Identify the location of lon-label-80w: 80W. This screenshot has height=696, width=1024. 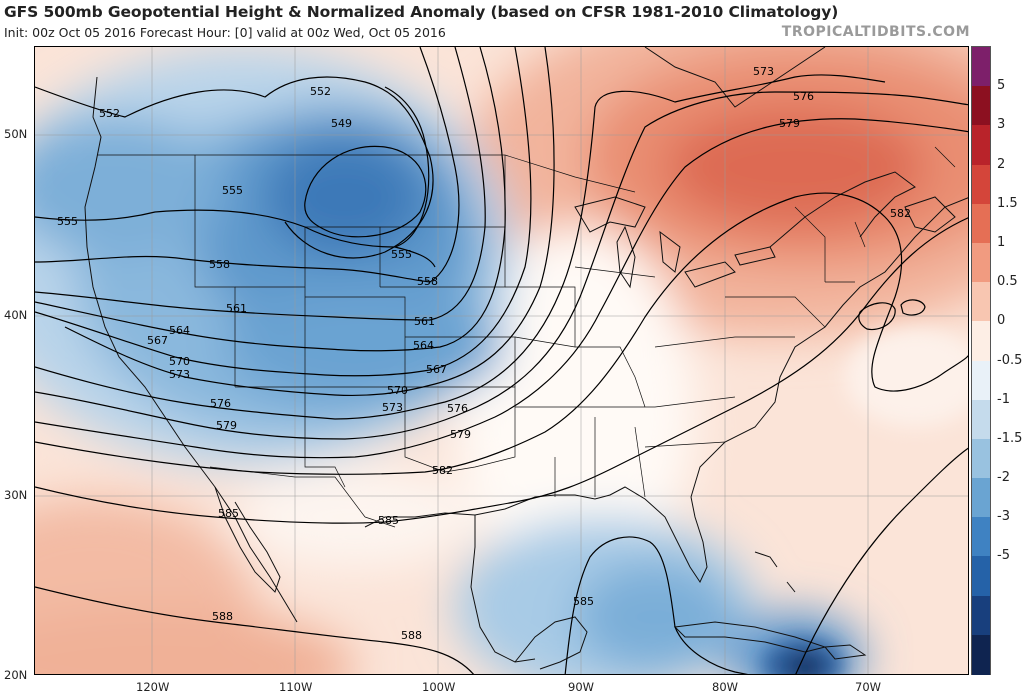
(725, 687).